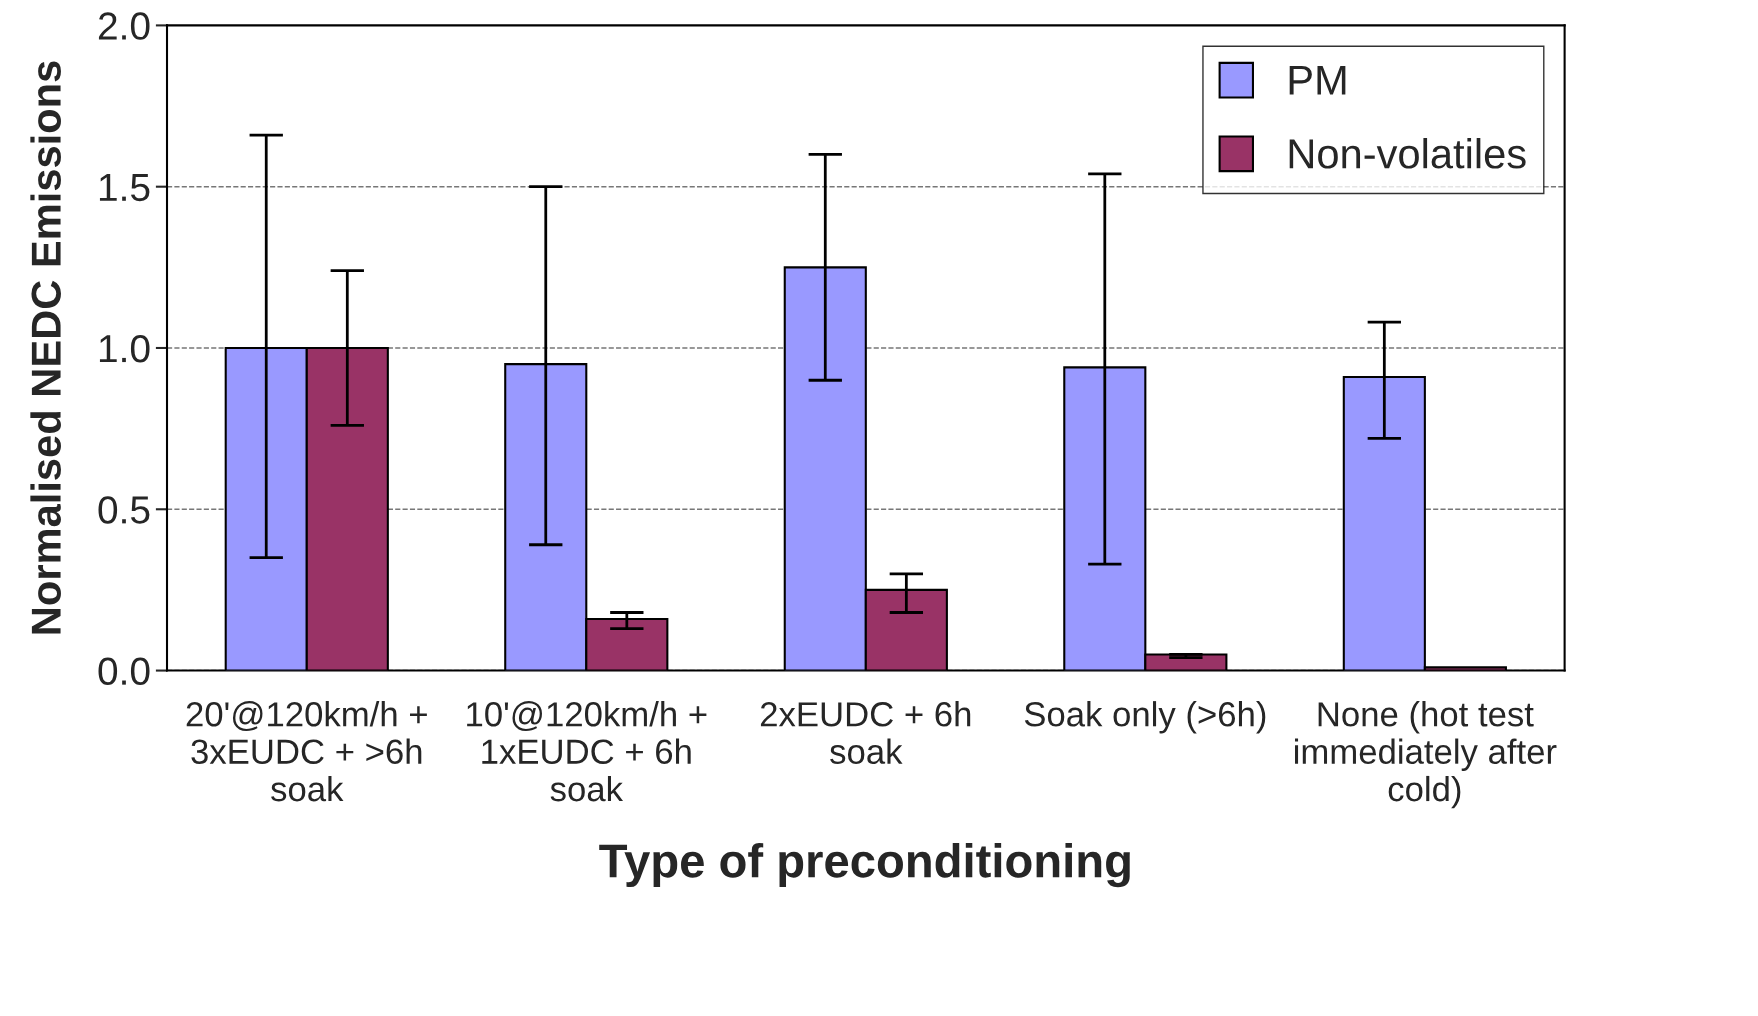 The width and height of the screenshot is (1758, 1016). Describe the element at coordinates (1407, 153) in the screenshot. I see `legend-label: Non-volatiles` at that location.